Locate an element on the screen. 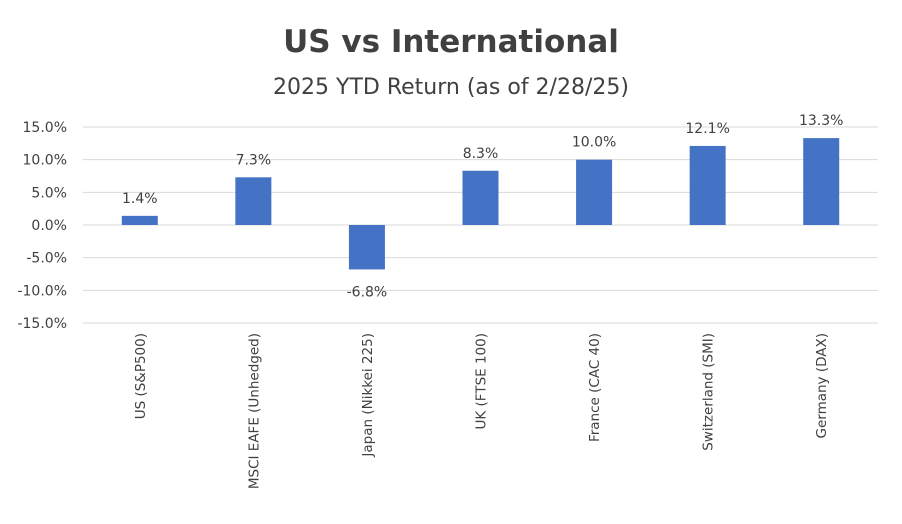 Image resolution: width=902 pixels, height=524 pixels. chart-title: US vs International is located at coordinates (451, 42).